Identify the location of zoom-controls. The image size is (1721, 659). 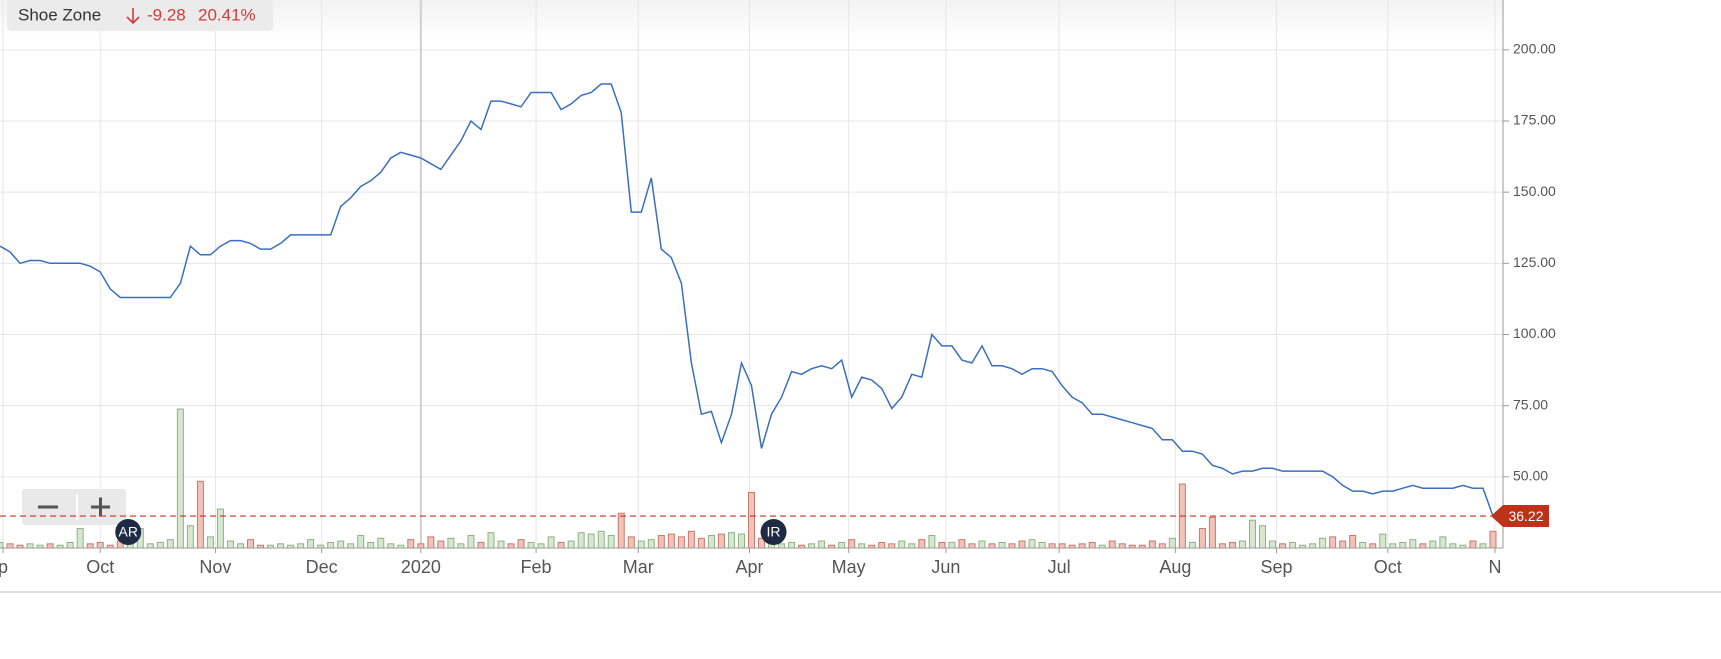
(74, 507).